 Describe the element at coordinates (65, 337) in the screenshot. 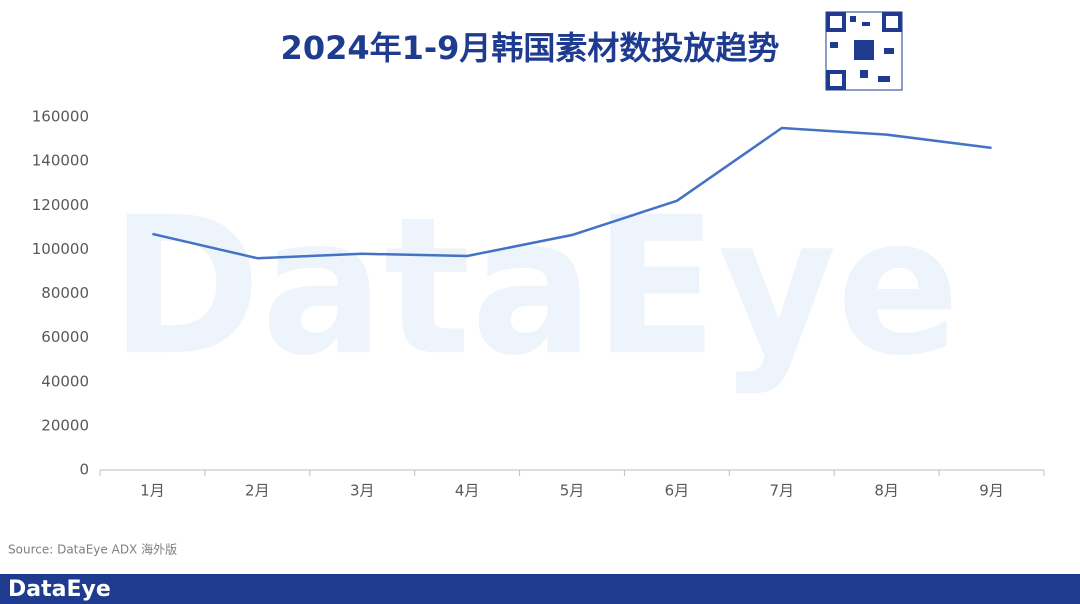

I see `y-tick-label: 60000` at that location.